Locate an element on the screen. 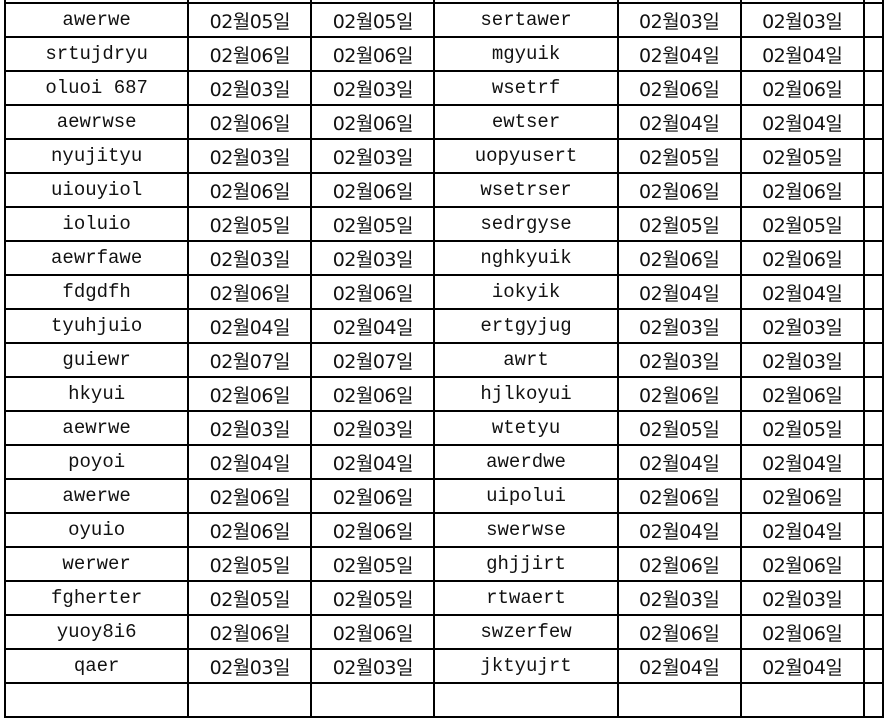  name-cell: ghjjirt is located at coordinates (526, 564).